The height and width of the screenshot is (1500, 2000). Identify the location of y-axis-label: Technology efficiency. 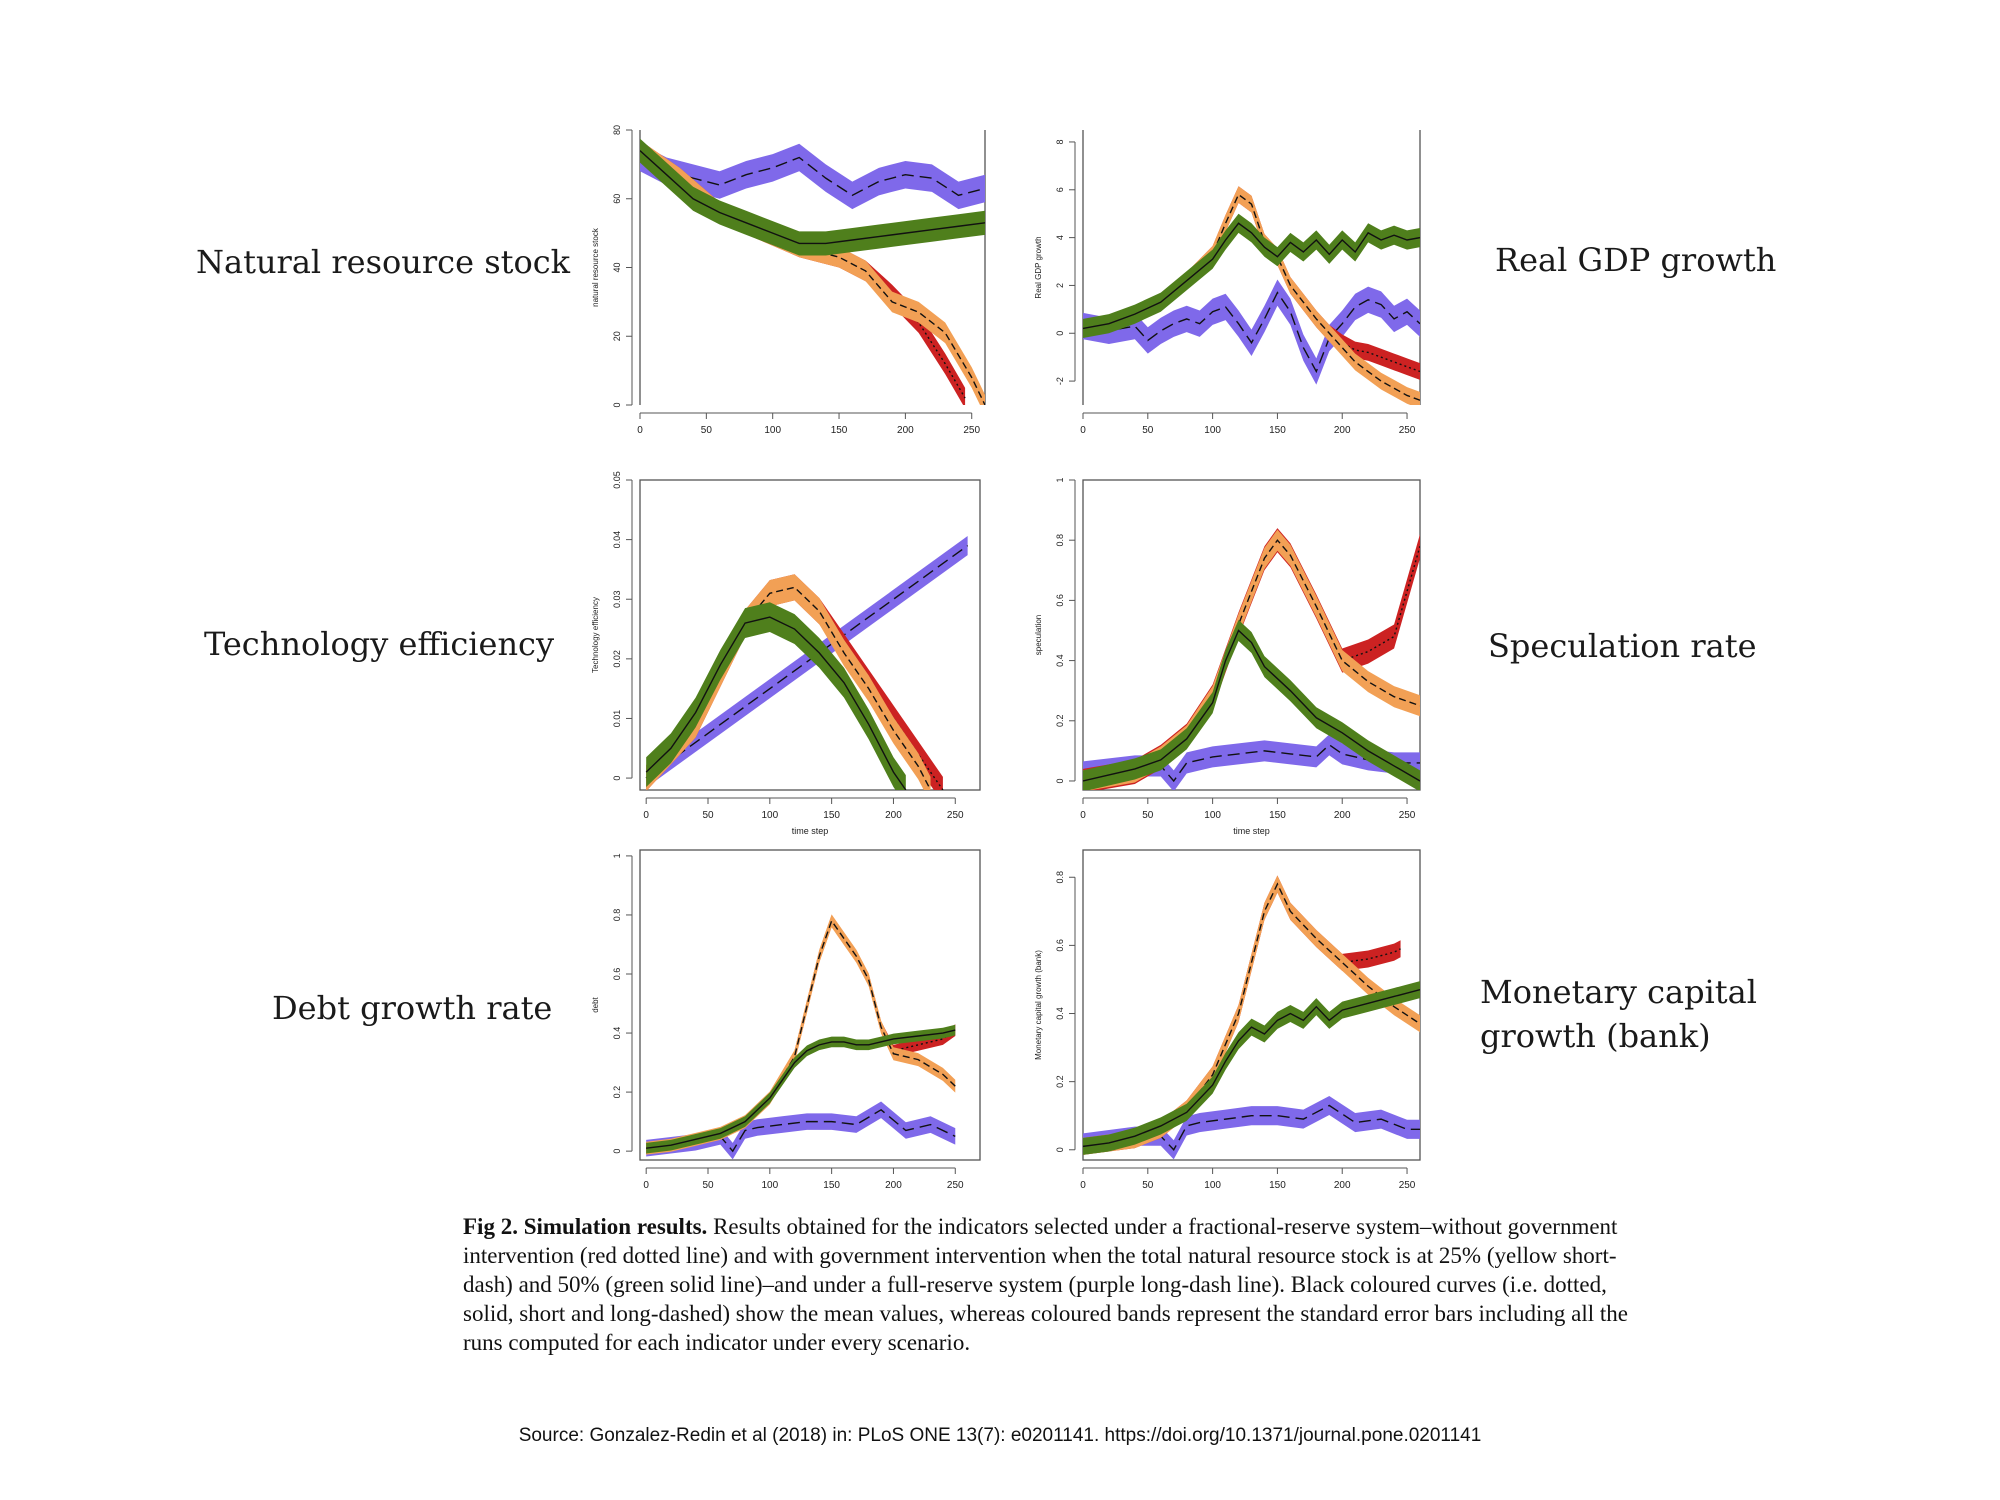
(595, 635).